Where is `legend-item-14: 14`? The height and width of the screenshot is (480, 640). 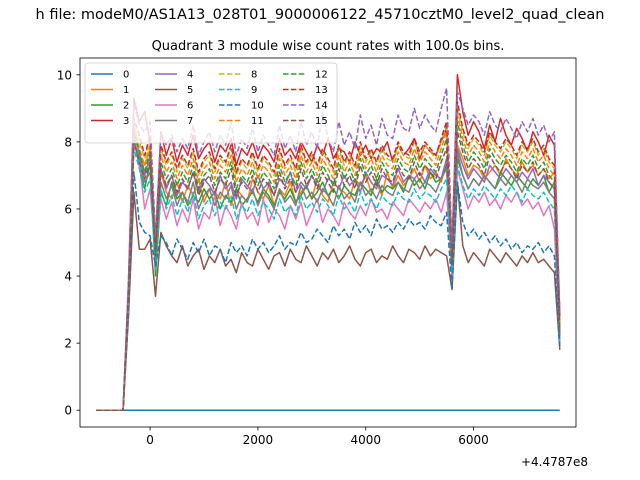
legend-item-14: 14 is located at coordinates (305, 106).